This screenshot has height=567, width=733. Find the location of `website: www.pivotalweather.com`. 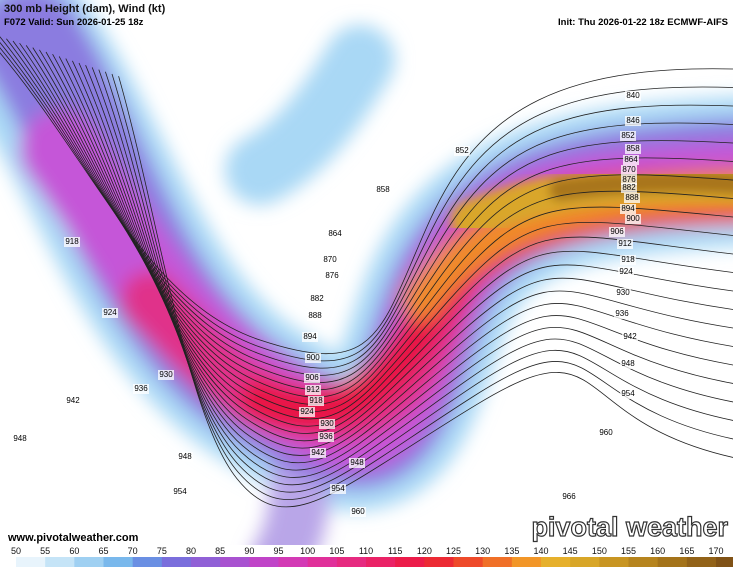

website: www.pivotalweather.com is located at coordinates (73, 538).